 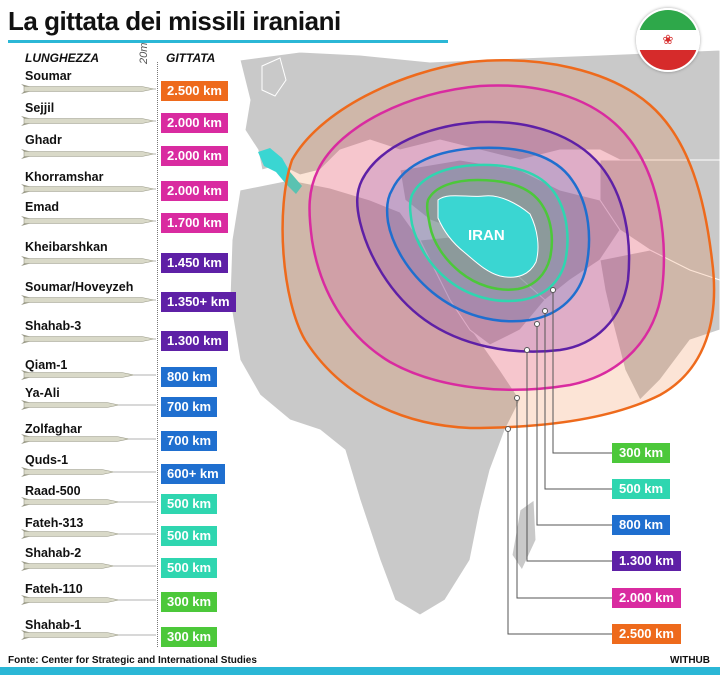 What do you see at coordinates (48, 76) in the screenshot?
I see `missile-name: Soumar` at bounding box center [48, 76].